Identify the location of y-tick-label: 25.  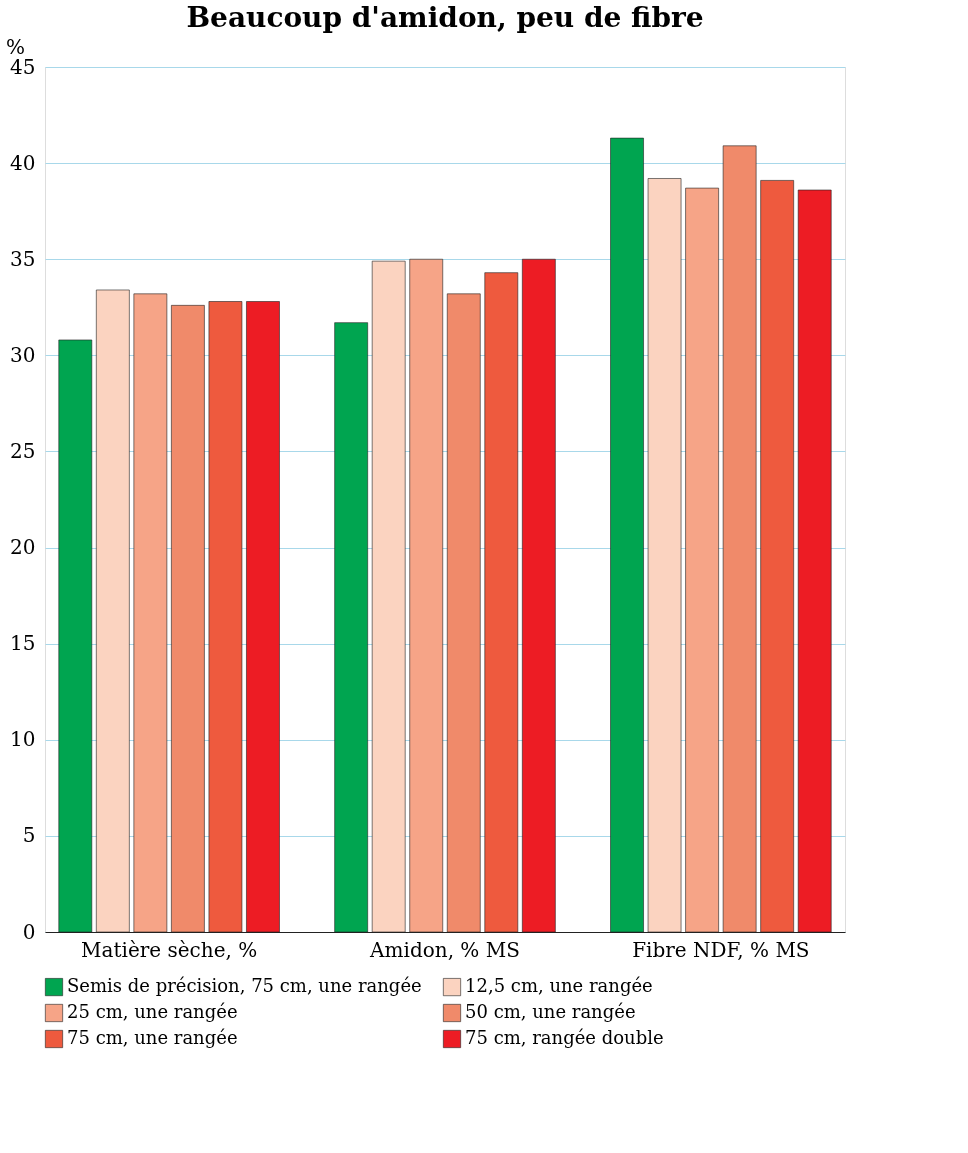
(23, 450).